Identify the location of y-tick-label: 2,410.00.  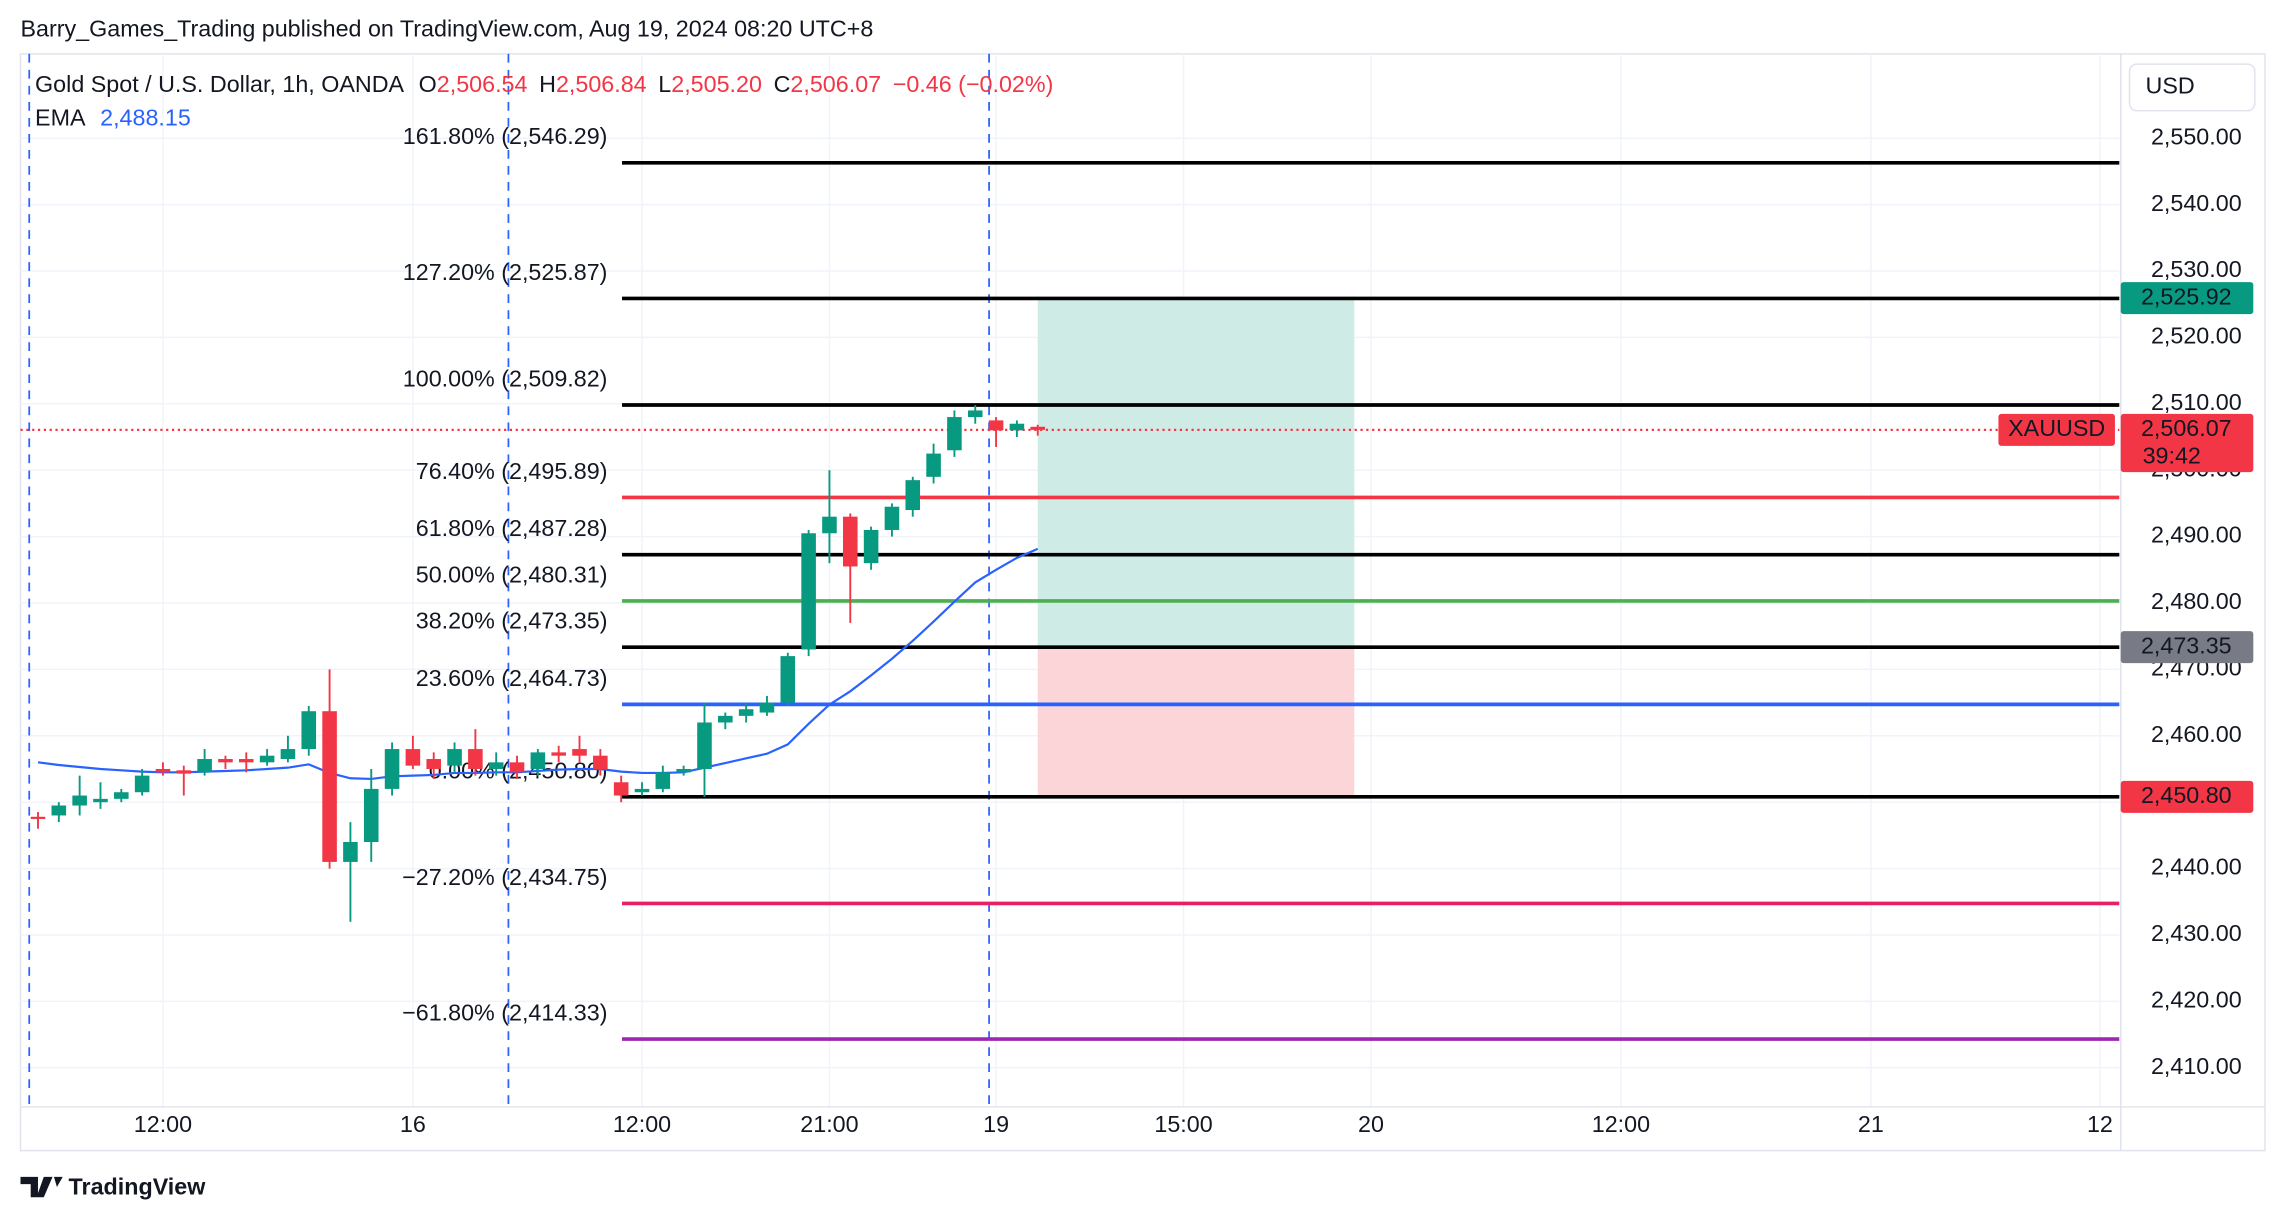
(2196, 1066).